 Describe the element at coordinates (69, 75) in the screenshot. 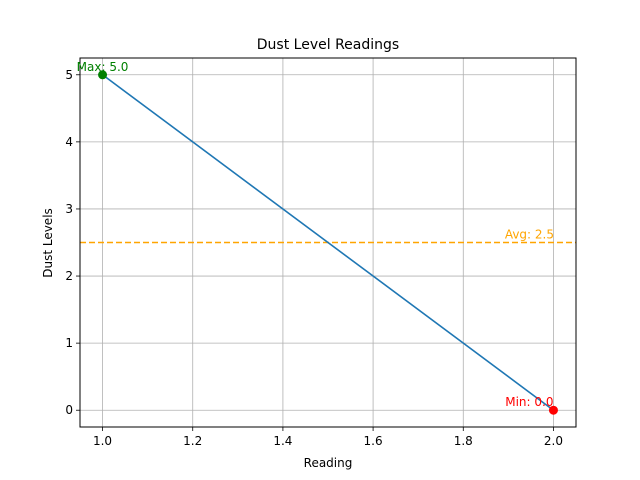

I see `y-tick-label: 5` at that location.